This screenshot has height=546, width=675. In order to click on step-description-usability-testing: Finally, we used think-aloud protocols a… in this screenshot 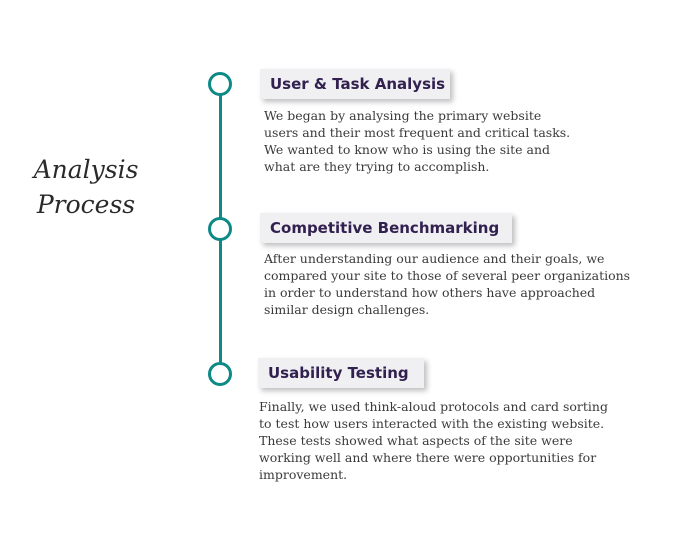, I will do `click(433, 440)`.